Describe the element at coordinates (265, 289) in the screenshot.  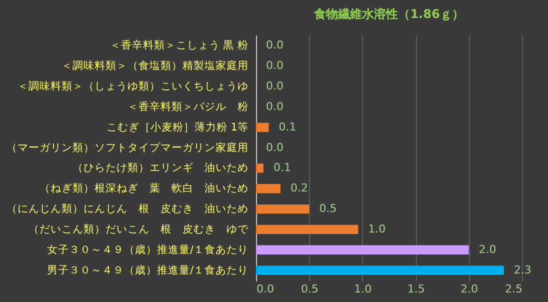
I see `x-tick-label: 0.0` at that location.